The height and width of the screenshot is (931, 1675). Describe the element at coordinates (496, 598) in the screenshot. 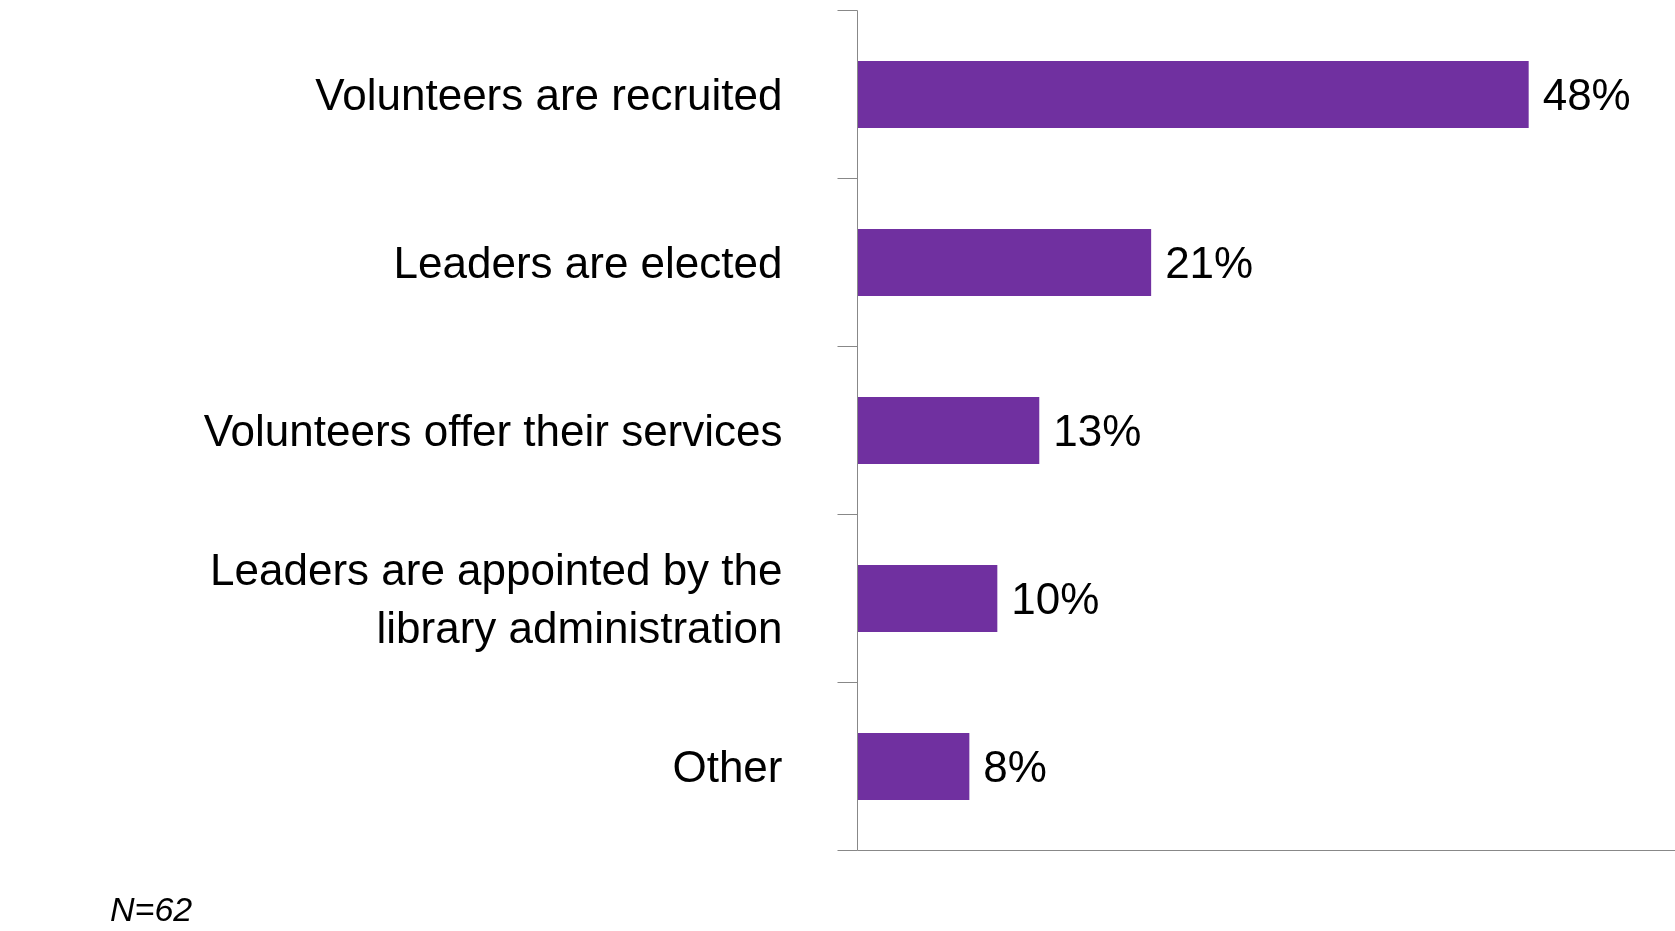

I see `y-tick-label: Leaders are appointed by the library administration` at that location.